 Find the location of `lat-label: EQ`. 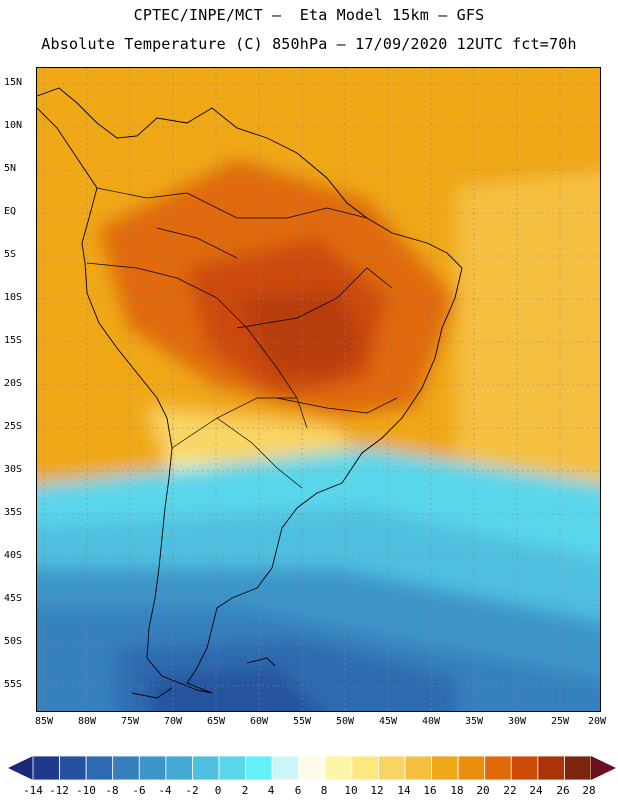

lat-label: EQ is located at coordinates (10, 211).